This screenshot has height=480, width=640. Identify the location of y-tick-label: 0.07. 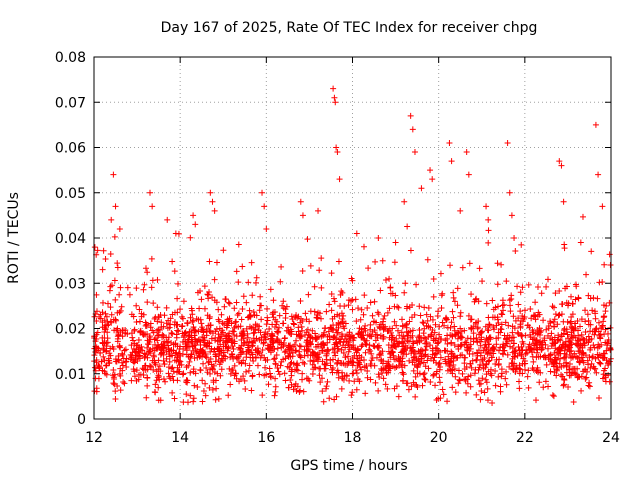
(70, 103).